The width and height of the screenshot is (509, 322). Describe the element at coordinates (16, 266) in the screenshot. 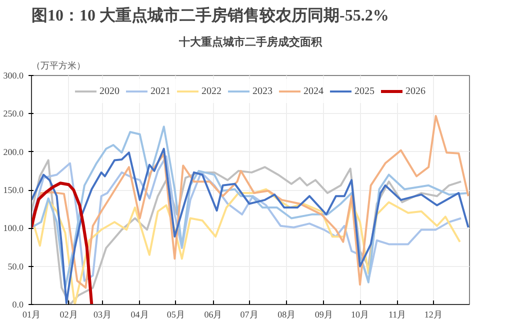

I see `y-tick-label: 50.0` at that location.